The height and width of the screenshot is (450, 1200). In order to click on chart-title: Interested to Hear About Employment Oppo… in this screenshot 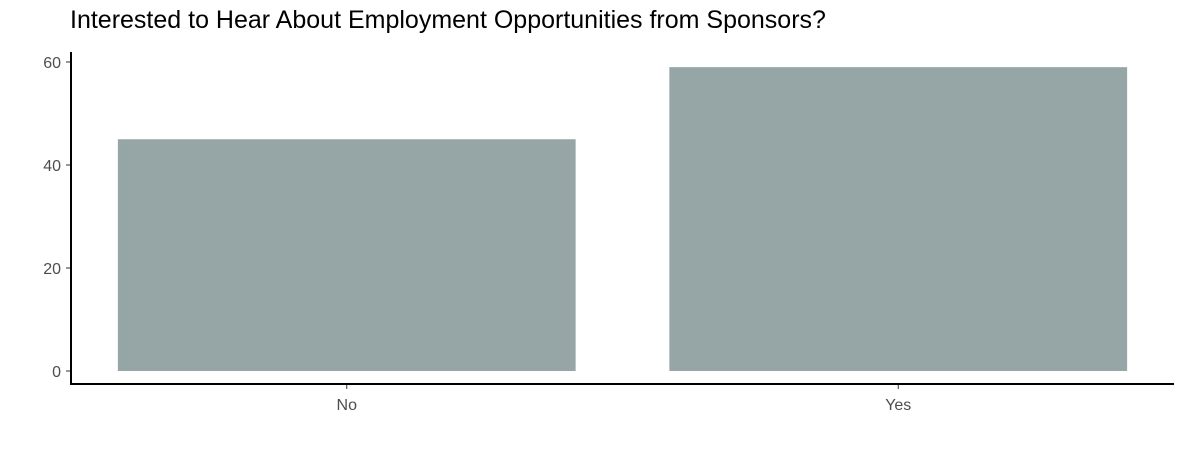, I will do `click(448, 20)`.